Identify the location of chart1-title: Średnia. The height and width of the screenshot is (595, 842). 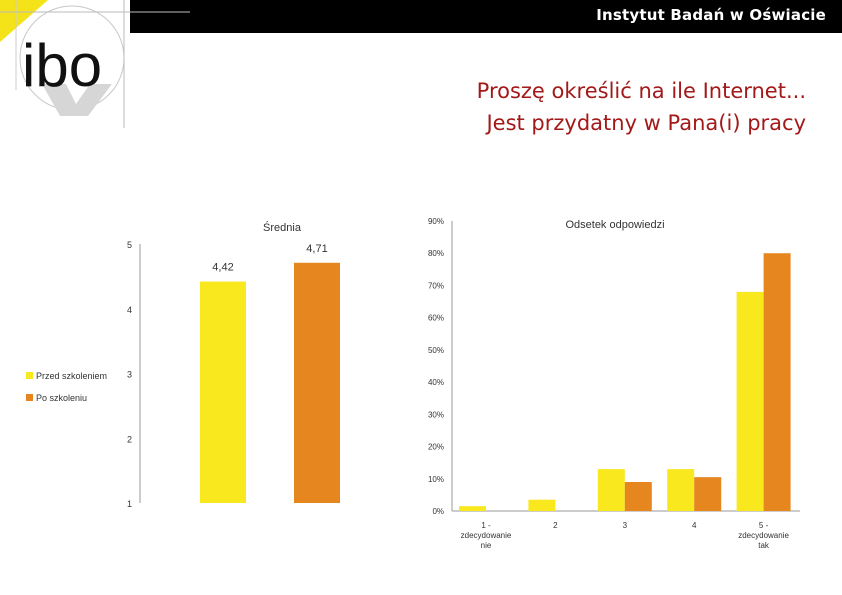
(282, 227).